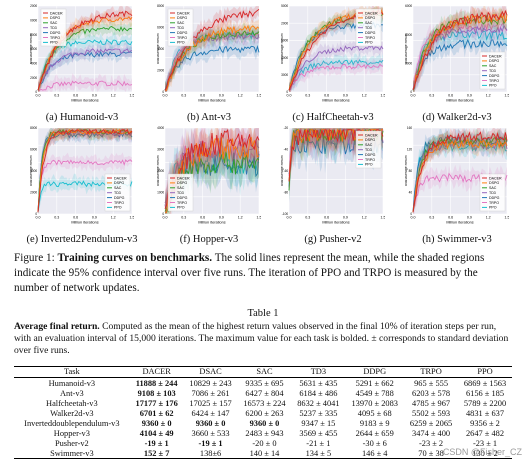 The height and width of the screenshot is (459, 526). I want to click on watermark: CSDN @Fisher_CZ, so click(482, 452).